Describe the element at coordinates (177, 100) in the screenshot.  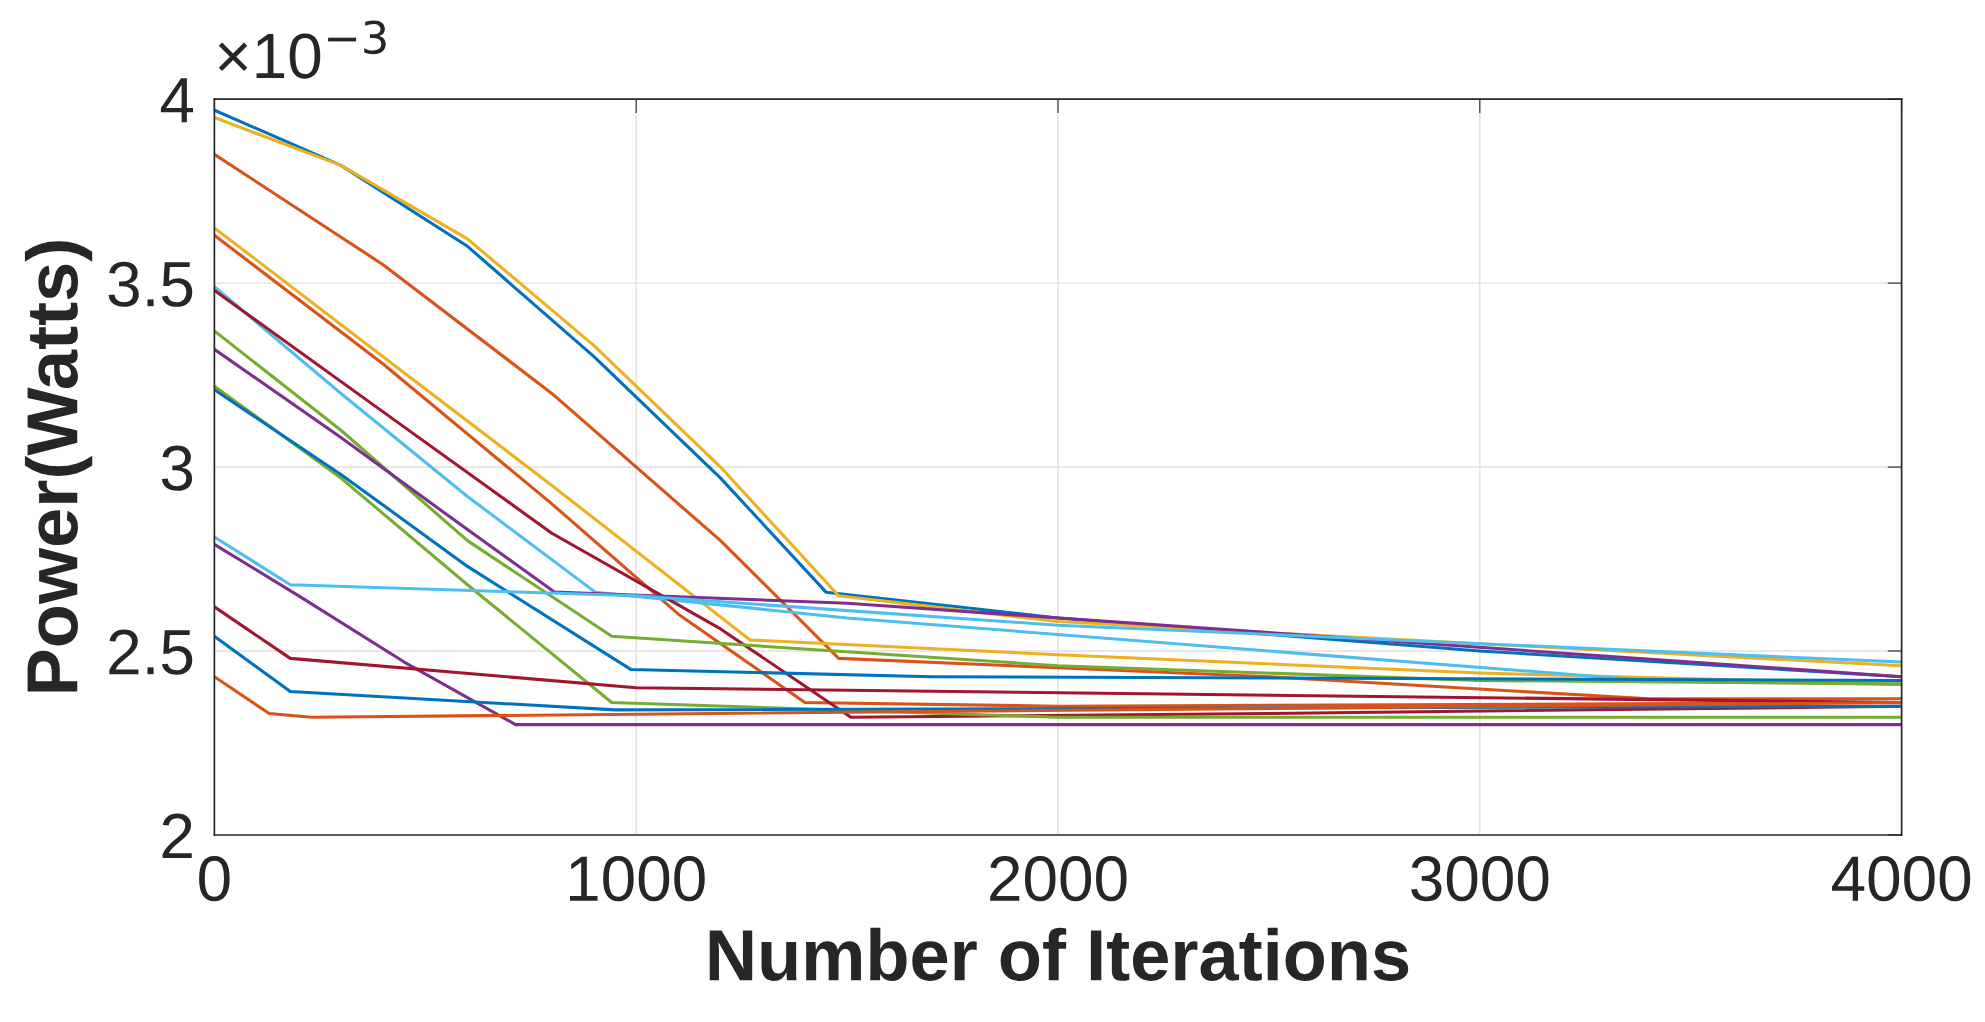
I see `y-tick-label: 4` at that location.